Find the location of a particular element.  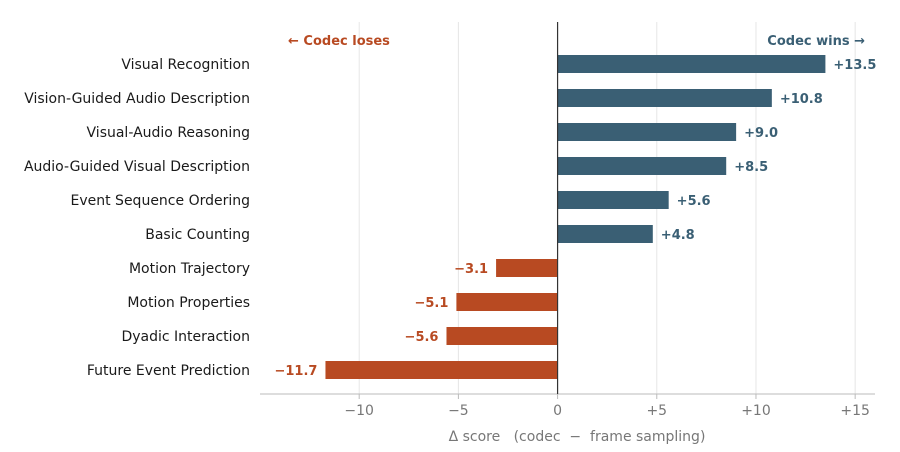

value-label: −5.6 is located at coordinates (422, 337).